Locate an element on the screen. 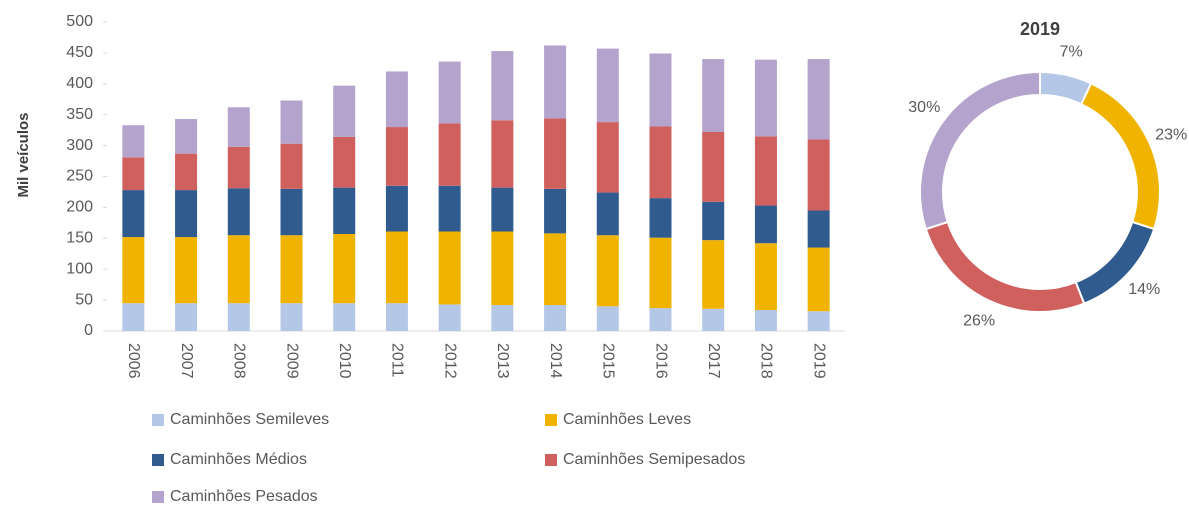 This screenshot has width=1189, height=511. data-label: 14% is located at coordinates (1144, 289).